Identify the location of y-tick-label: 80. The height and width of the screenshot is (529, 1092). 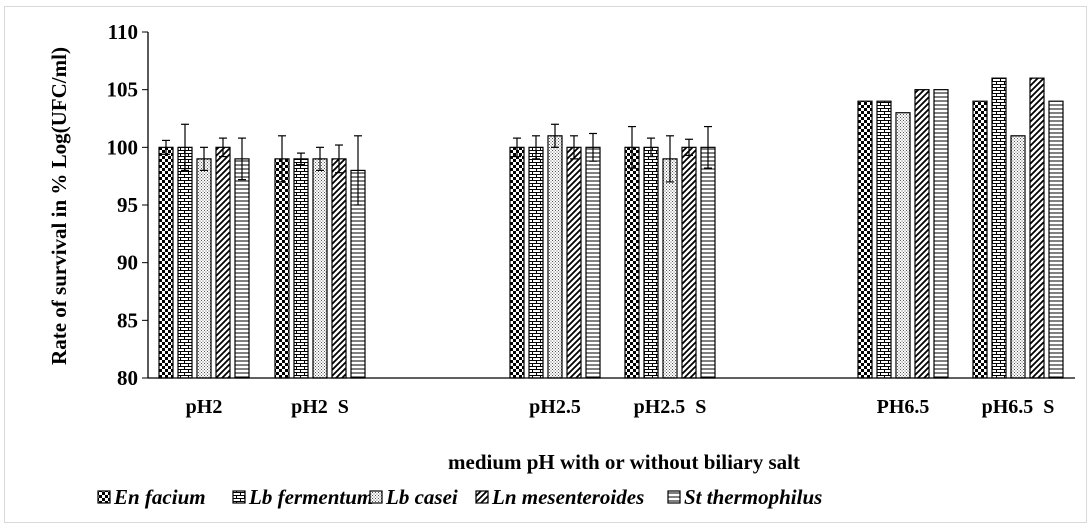
(127, 378).